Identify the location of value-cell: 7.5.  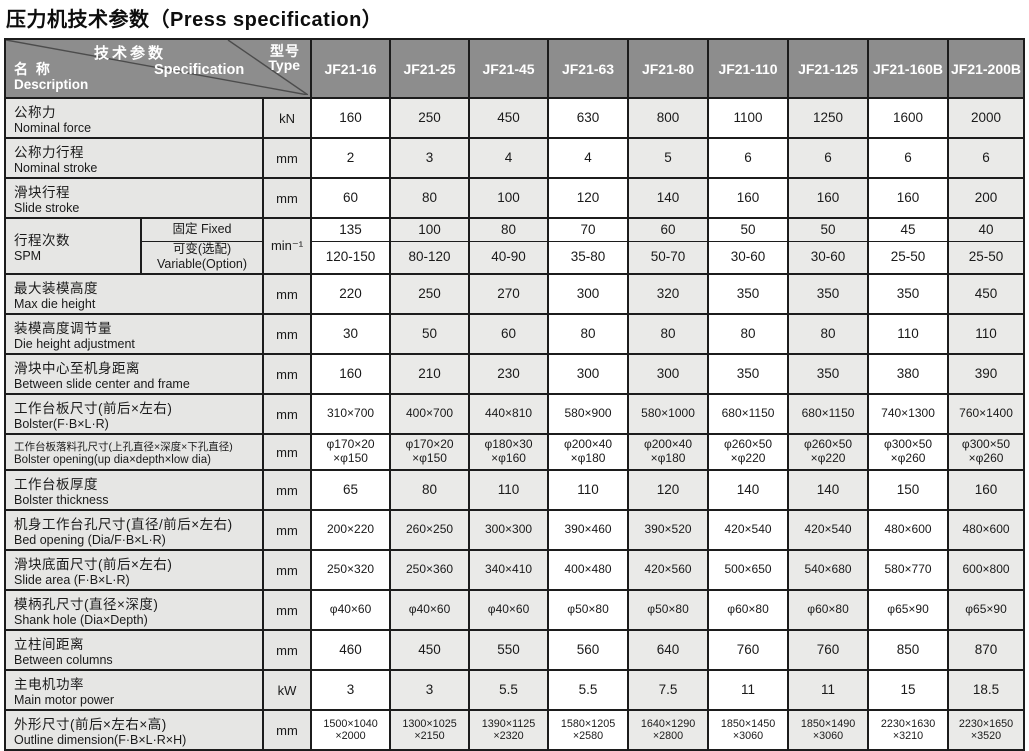
(668, 690).